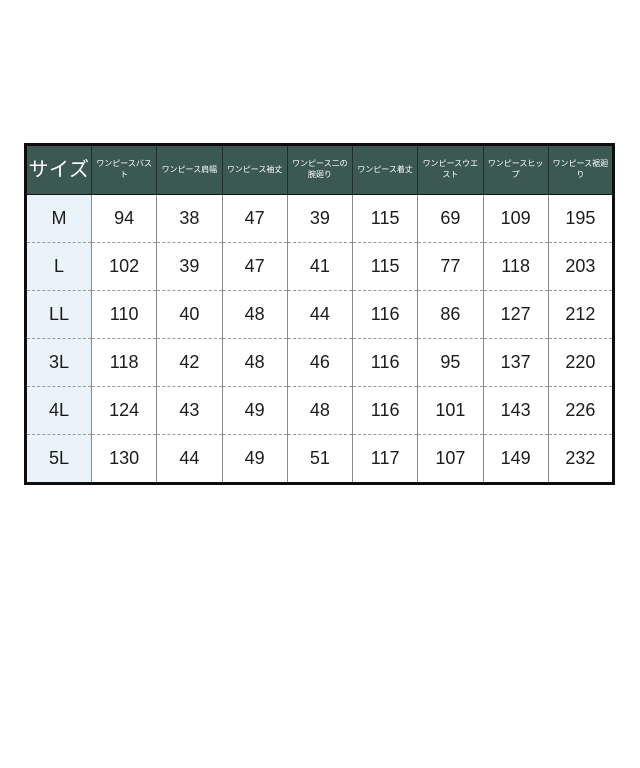 The height and width of the screenshot is (768, 640). I want to click on cell-upper-arm: 46, so click(319, 362).